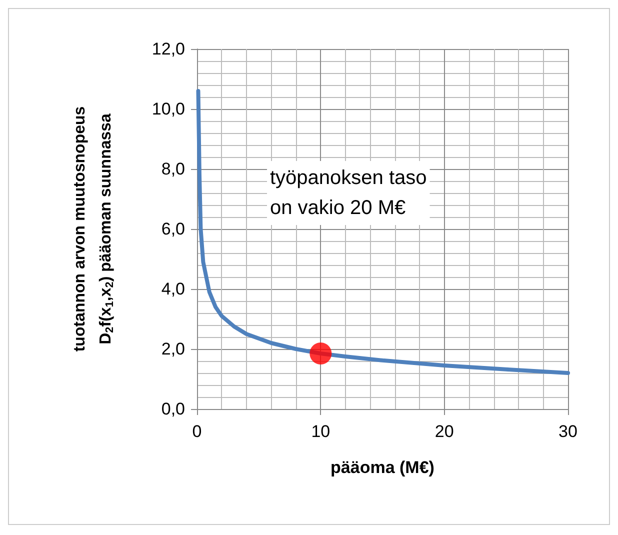 The width and height of the screenshot is (618, 535). What do you see at coordinates (382, 467) in the screenshot?
I see `x-axis-title: pääoma (M€)` at bounding box center [382, 467].